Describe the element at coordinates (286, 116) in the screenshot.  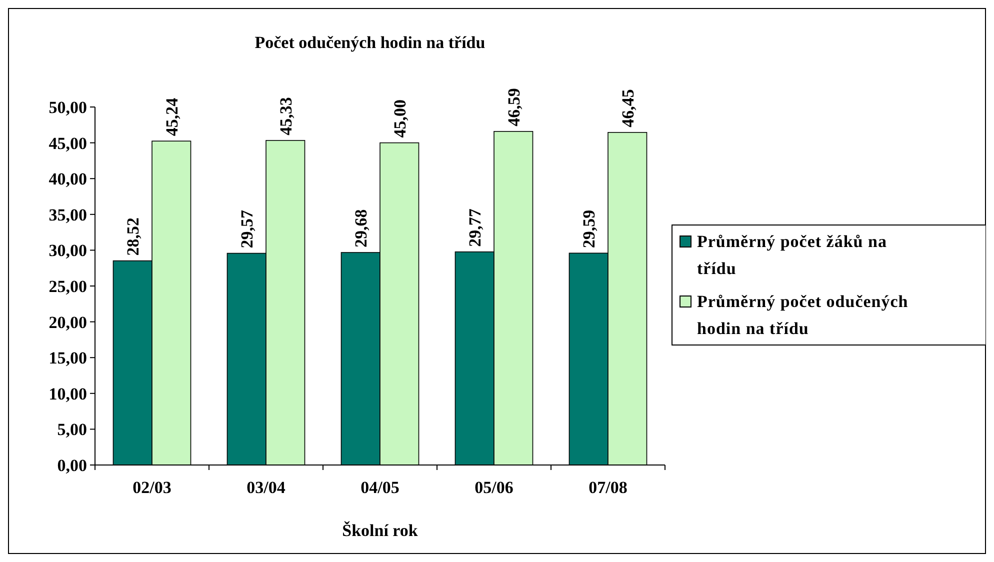
I see `data-label: 45,33` at that location.